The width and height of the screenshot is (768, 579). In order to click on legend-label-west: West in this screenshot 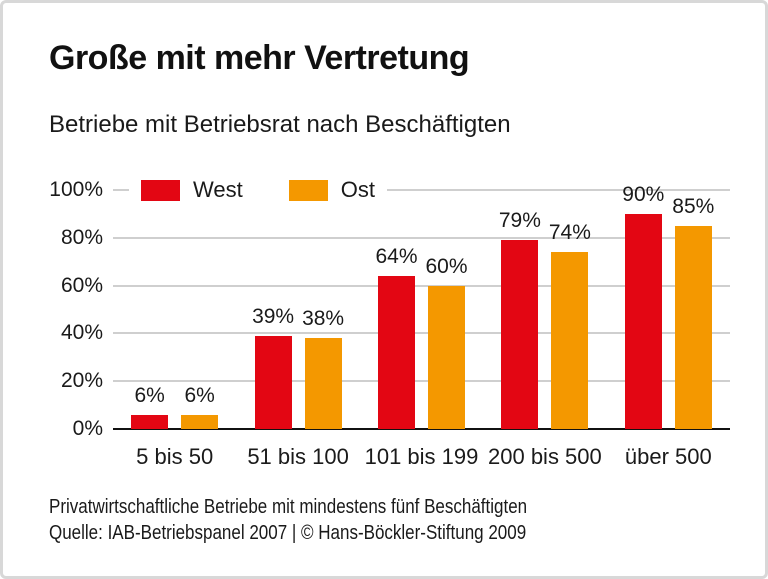, I will do `click(218, 189)`.